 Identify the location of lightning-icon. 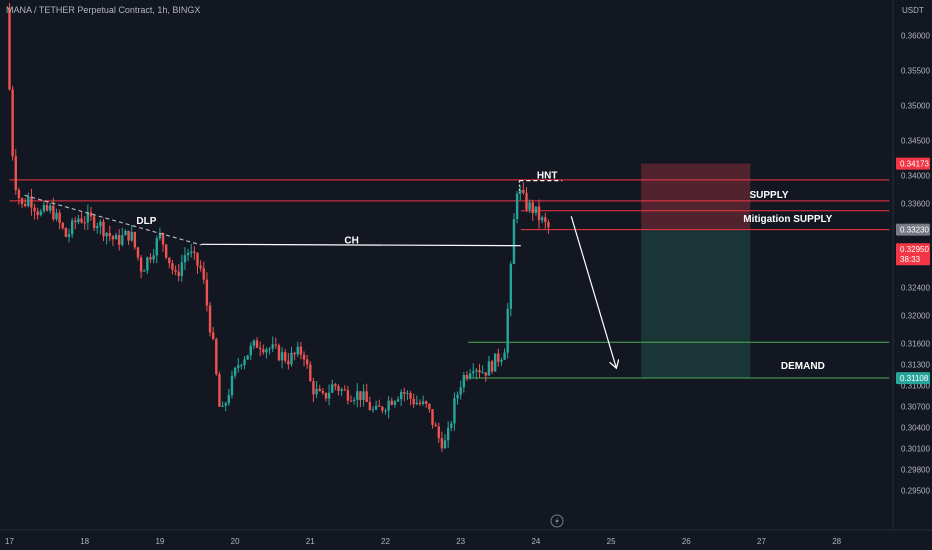
(557, 521).